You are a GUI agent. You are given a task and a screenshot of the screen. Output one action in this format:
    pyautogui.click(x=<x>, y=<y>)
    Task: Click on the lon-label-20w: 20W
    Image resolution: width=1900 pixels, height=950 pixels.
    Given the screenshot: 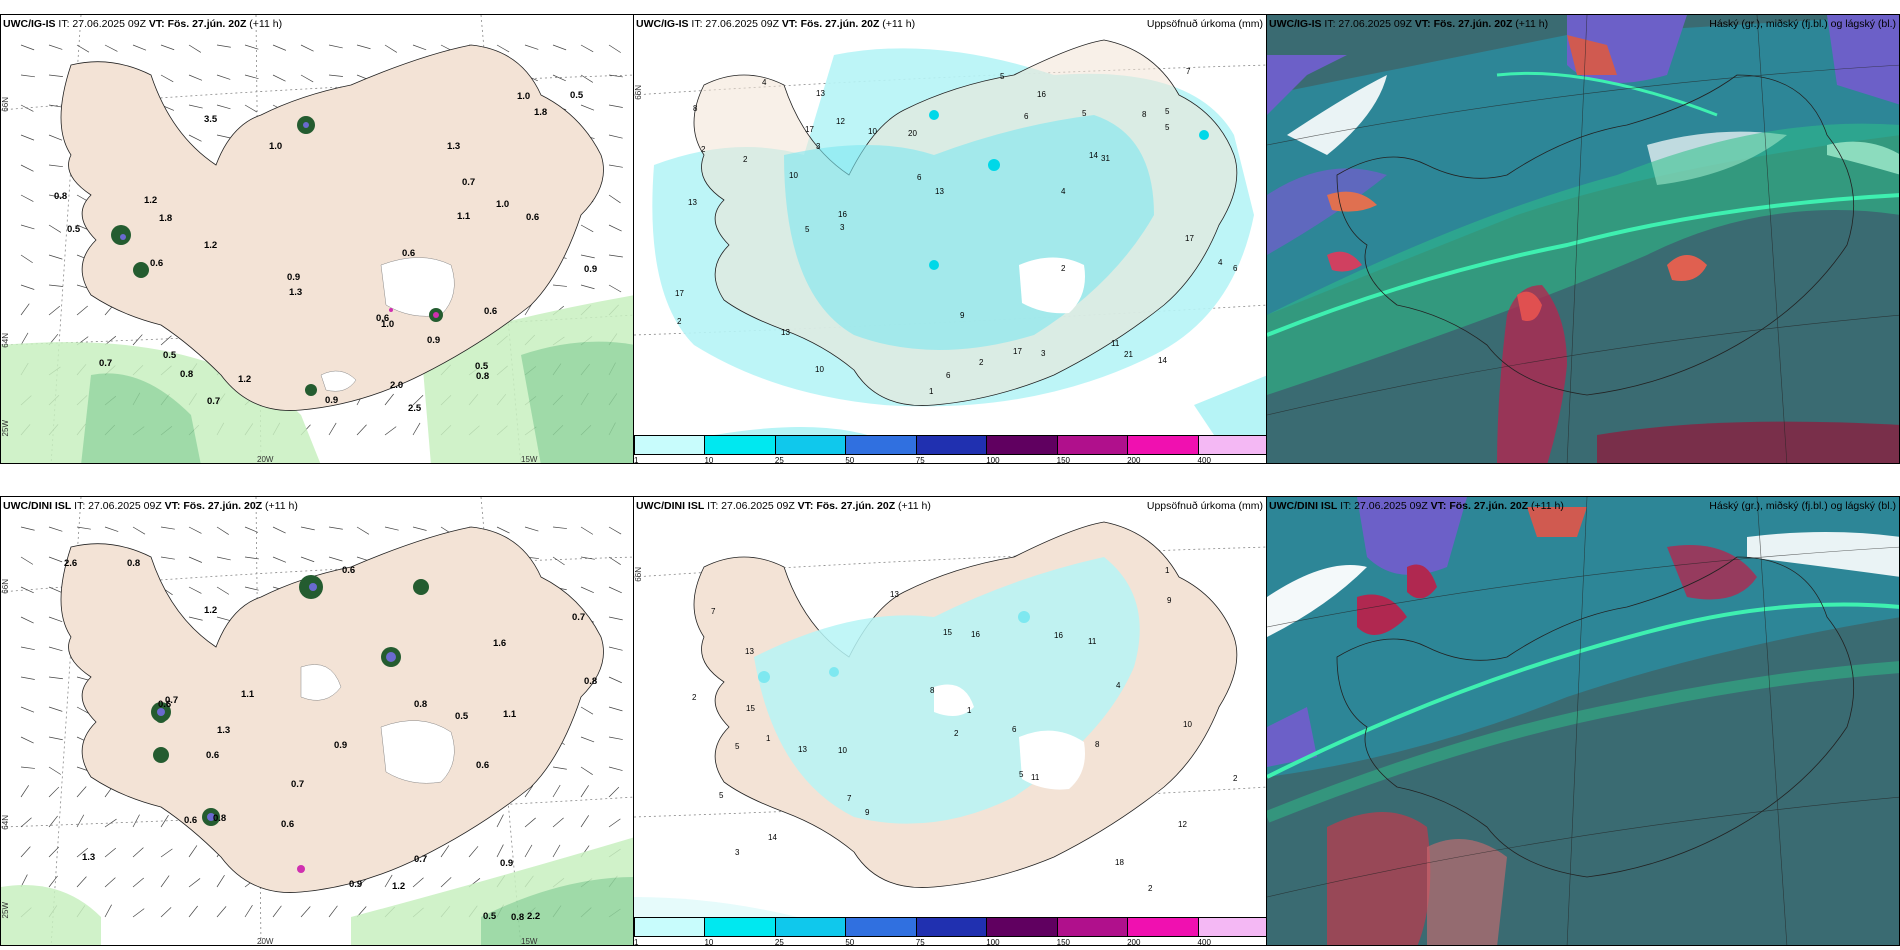 What is the action you would take?
    pyautogui.click(x=265, y=459)
    